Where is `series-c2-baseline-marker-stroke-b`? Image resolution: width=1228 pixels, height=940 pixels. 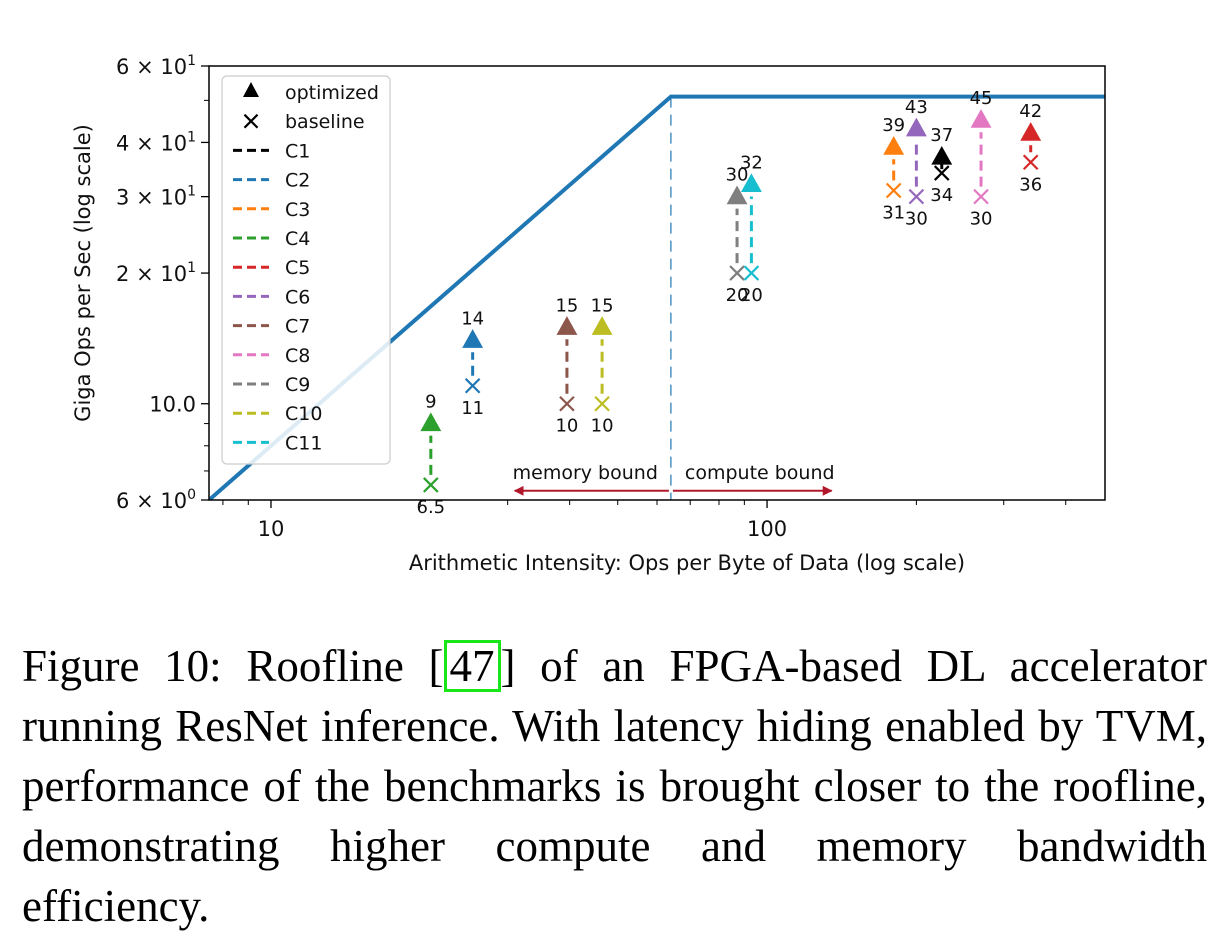 series-c2-baseline-marker-stroke-b is located at coordinates (472, 385).